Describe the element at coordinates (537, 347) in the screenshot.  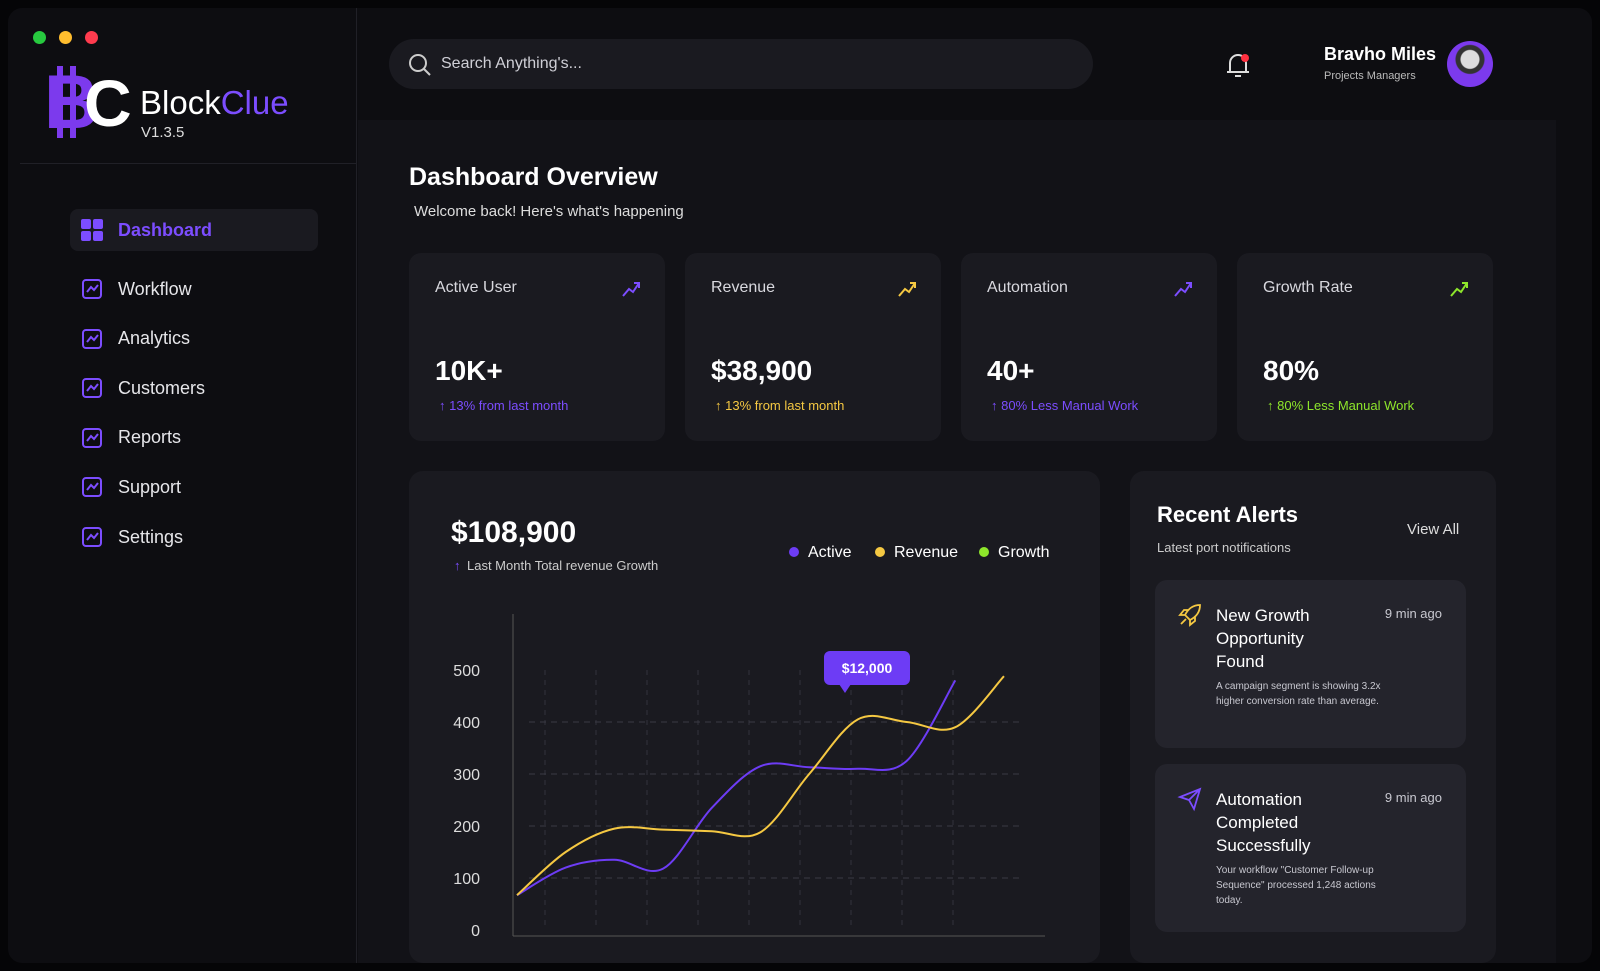
I see `stat-card: Active User 10K+ ↑ 13% from last month` at that location.